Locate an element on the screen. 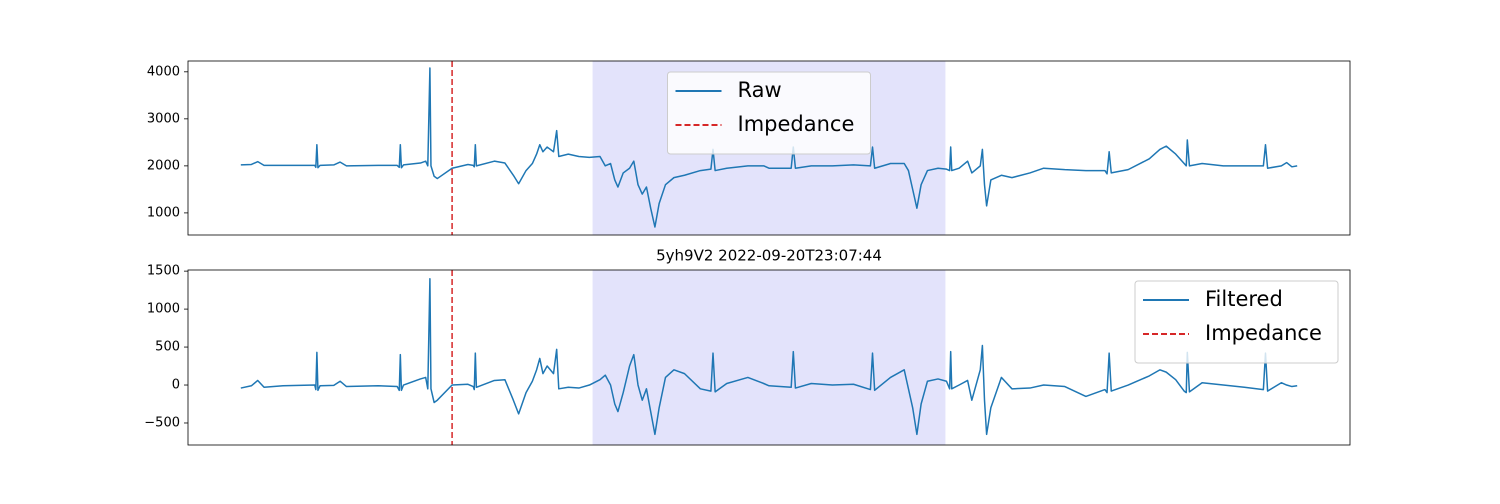  highlight-span is located at coordinates (769, 357).